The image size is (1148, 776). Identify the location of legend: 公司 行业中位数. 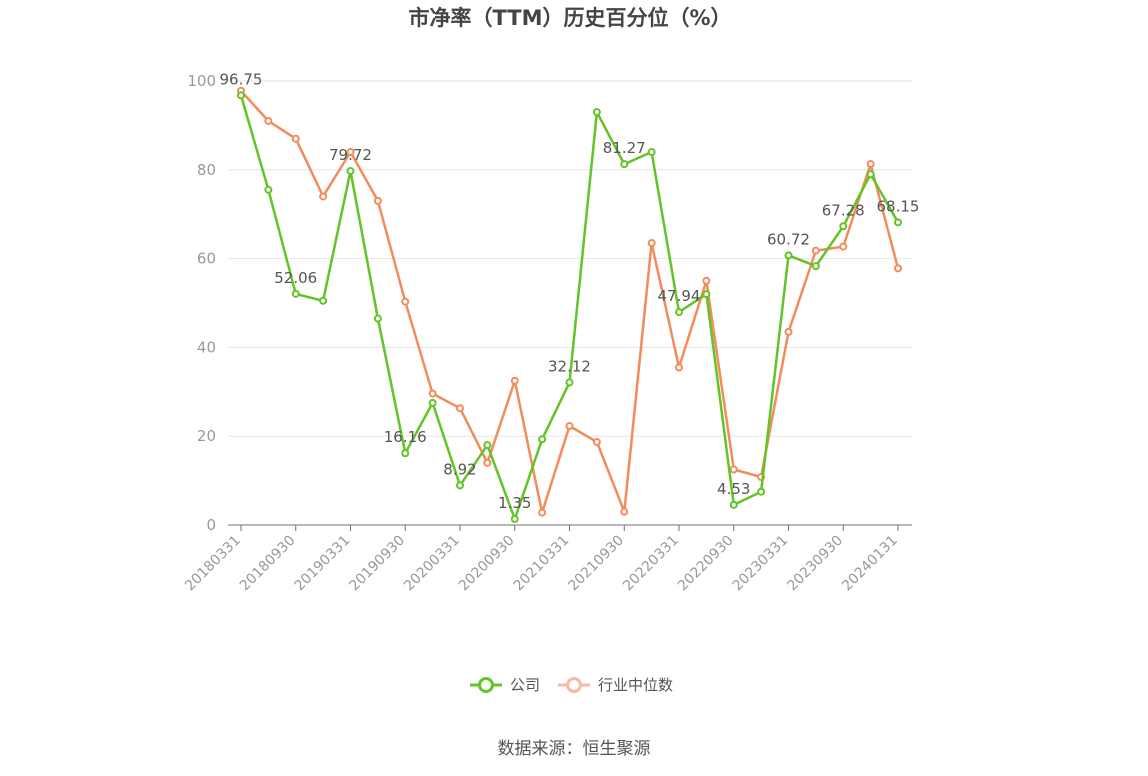
(571, 685).